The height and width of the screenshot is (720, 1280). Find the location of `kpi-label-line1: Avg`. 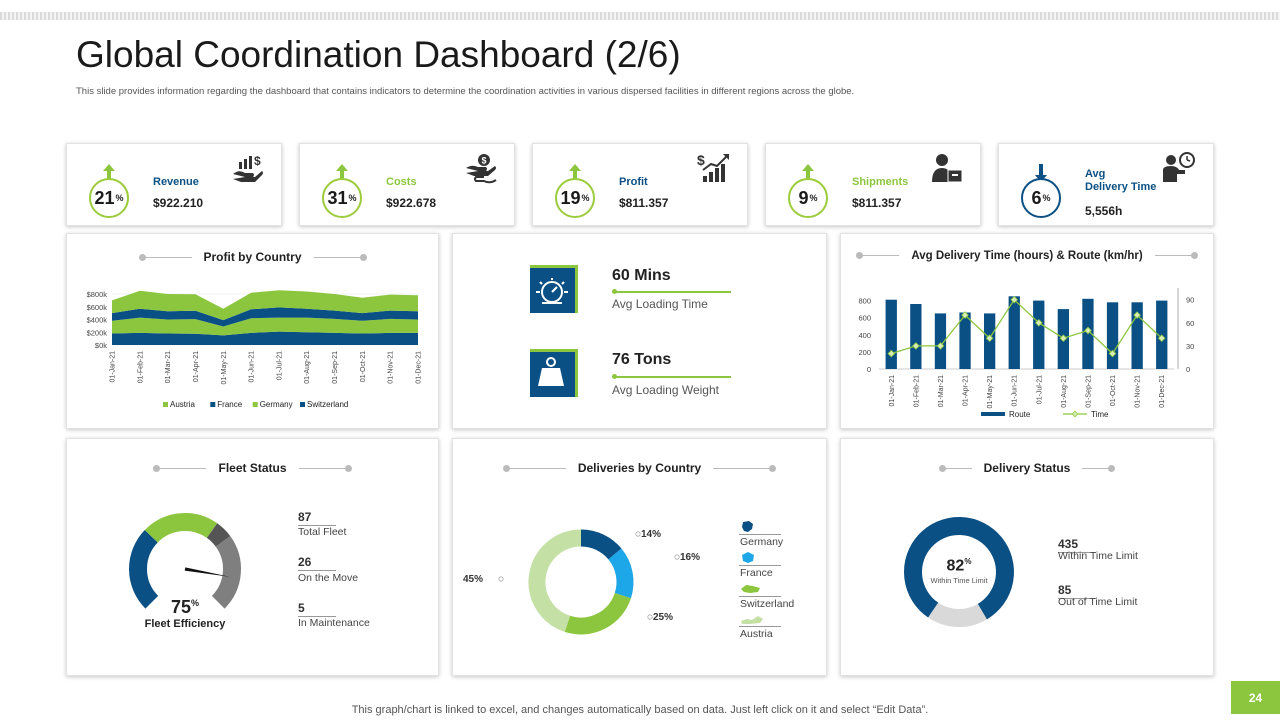

kpi-label-line1: Avg is located at coordinates (1095, 174).